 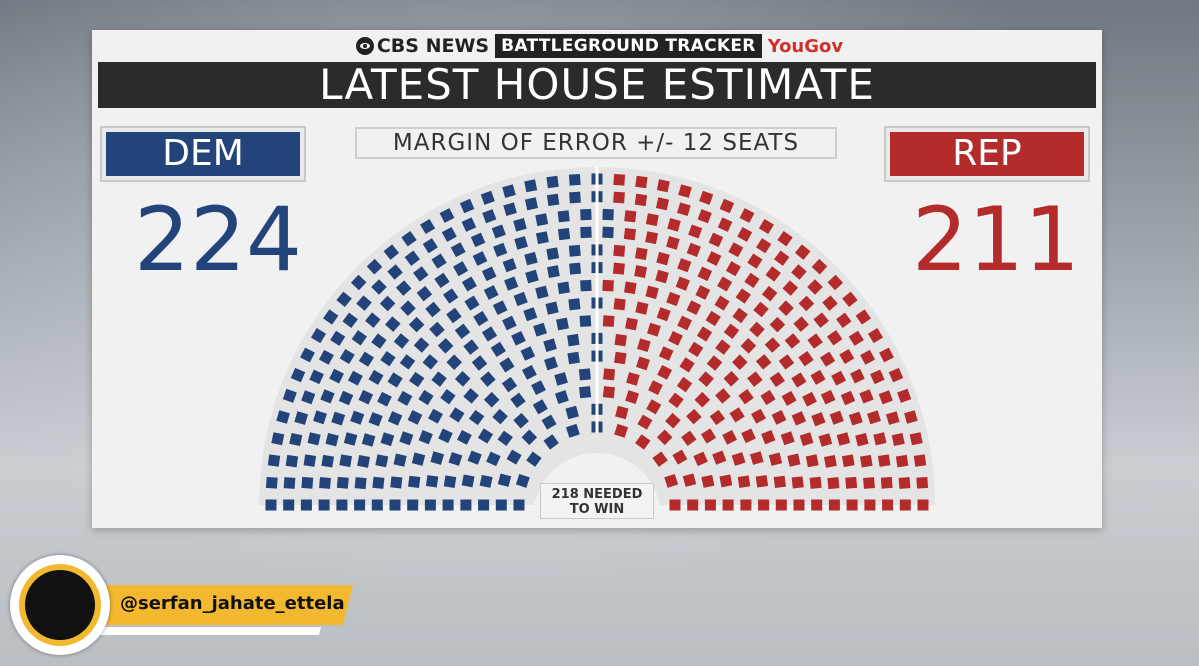 What do you see at coordinates (60, 605) in the screenshot?
I see `watermark-logo-icon` at bounding box center [60, 605].